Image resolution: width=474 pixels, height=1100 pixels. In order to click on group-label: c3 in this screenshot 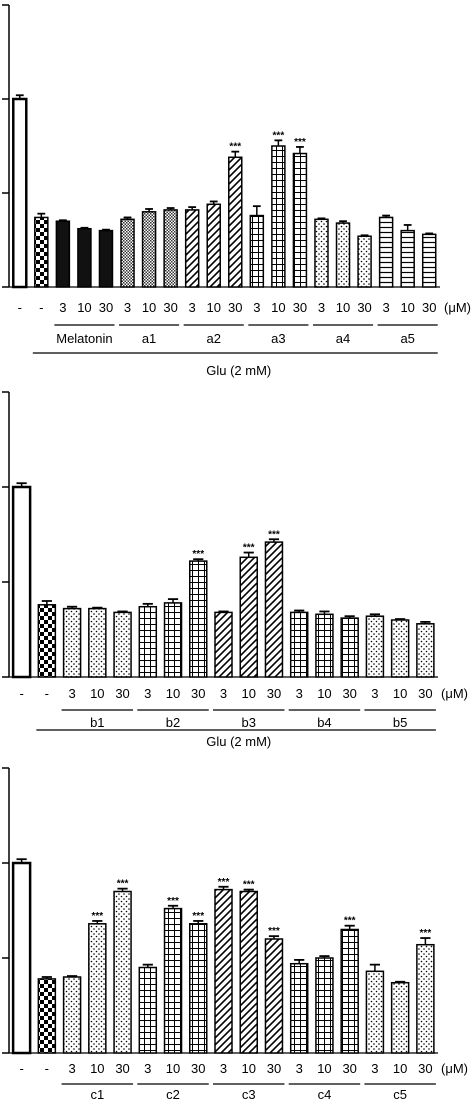, I will do `click(249, 1093)`.